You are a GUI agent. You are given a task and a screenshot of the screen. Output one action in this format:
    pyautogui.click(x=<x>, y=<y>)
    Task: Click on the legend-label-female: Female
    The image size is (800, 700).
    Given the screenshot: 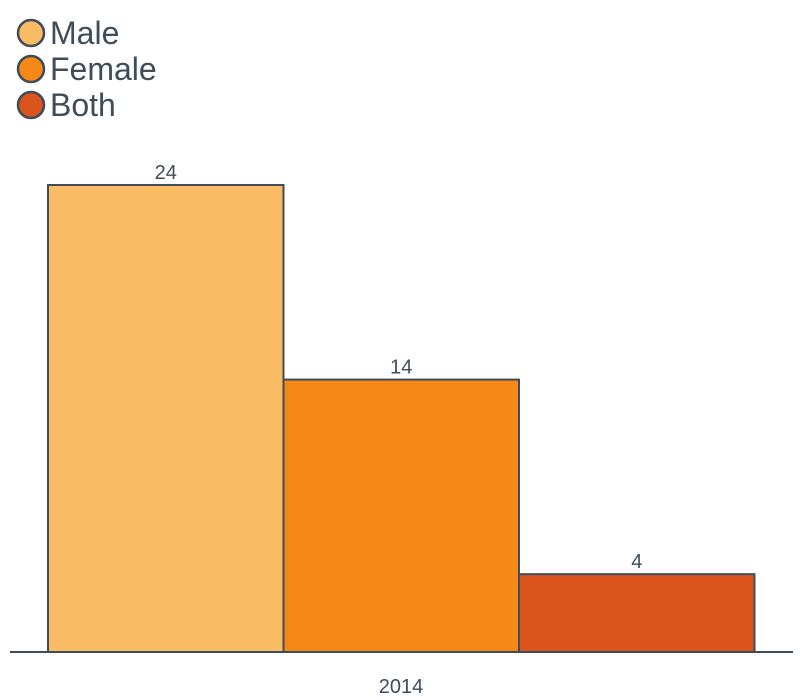 What is the action you would take?
    pyautogui.click(x=103, y=69)
    